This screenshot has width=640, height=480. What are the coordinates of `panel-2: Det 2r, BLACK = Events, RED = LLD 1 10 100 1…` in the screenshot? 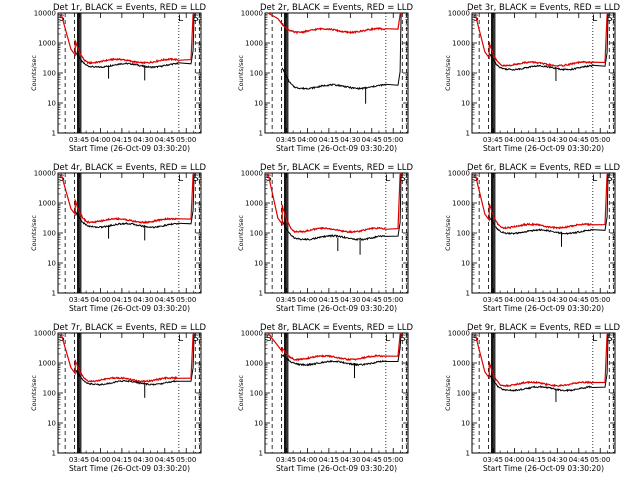 It's located at (325, 78).